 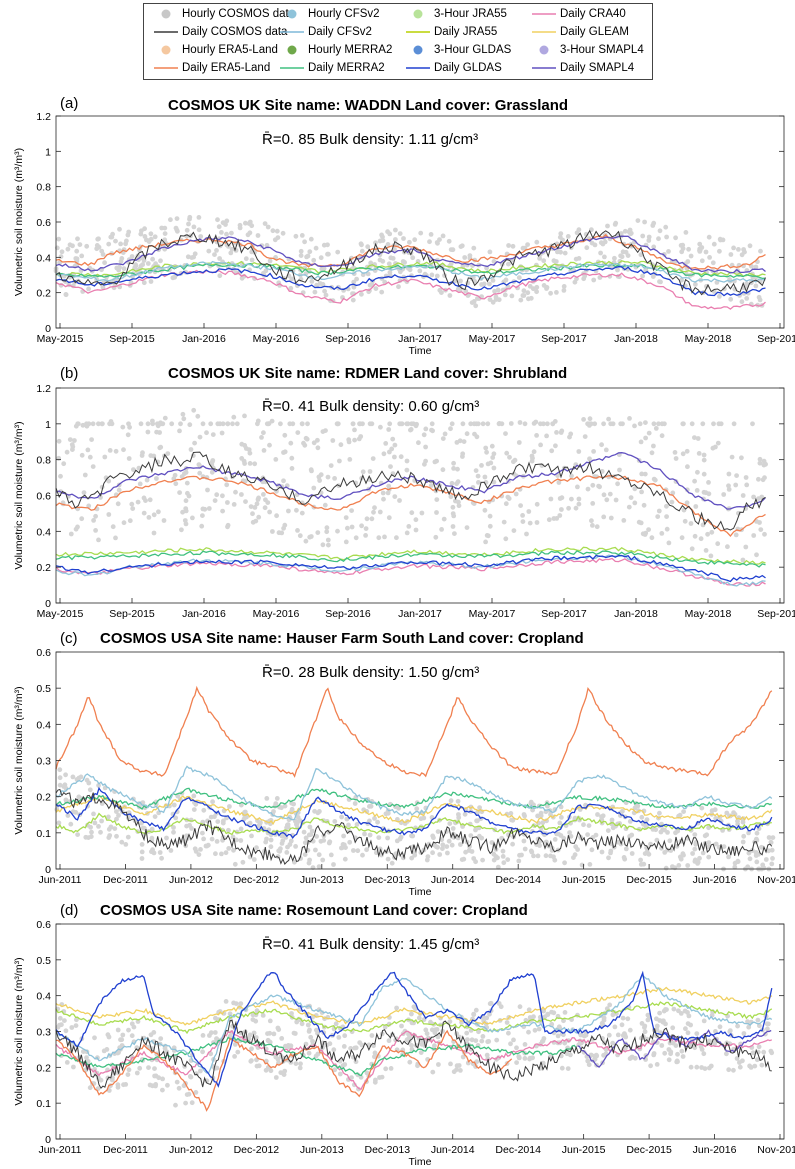 What do you see at coordinates (132, 339) in the screenshot?
I see `x-tick-label: Sep-2015` at bounding box center [132, 339].